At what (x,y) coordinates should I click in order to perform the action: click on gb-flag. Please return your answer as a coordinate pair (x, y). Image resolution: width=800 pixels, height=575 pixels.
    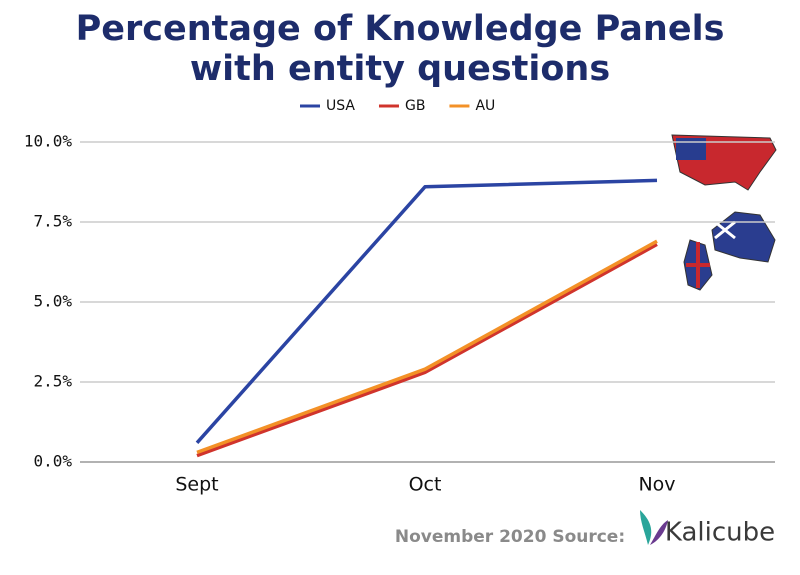
    Looking at the image, I should click on (698, 265).